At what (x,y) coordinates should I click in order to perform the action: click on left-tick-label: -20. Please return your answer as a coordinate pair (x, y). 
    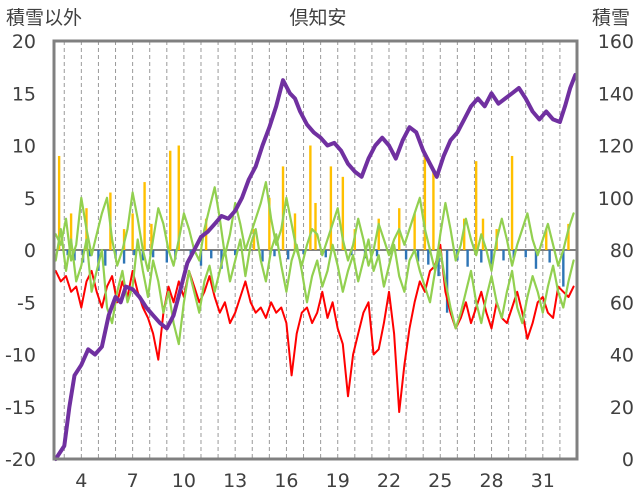
    Looking at the image, I should click on (20, 460).